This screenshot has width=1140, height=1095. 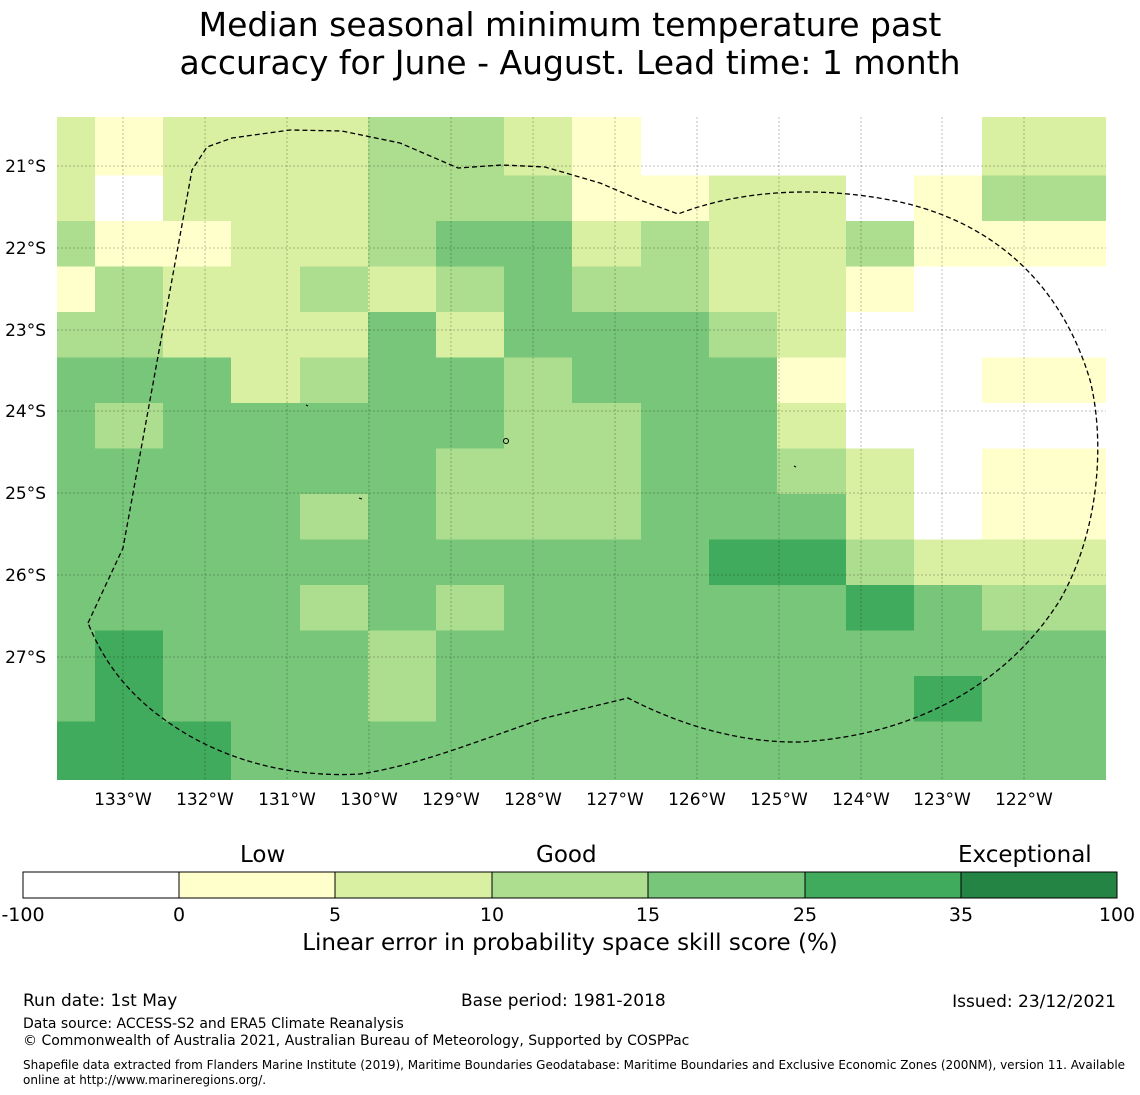 I want to click on issued-date: Issued: 23/12/2021, so click(x=1034, y=1002).